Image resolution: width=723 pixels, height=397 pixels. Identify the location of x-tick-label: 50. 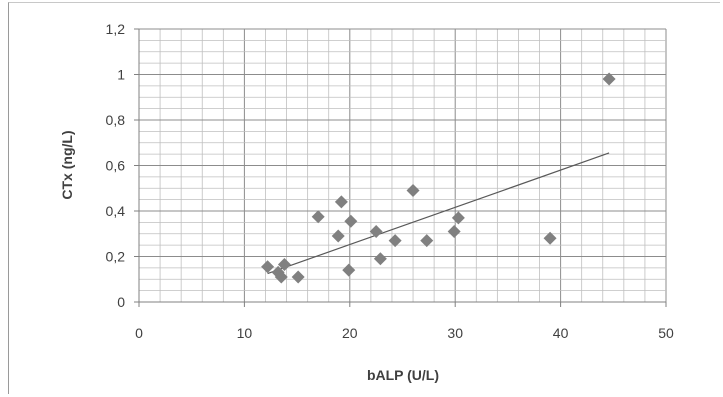
(666, 333).